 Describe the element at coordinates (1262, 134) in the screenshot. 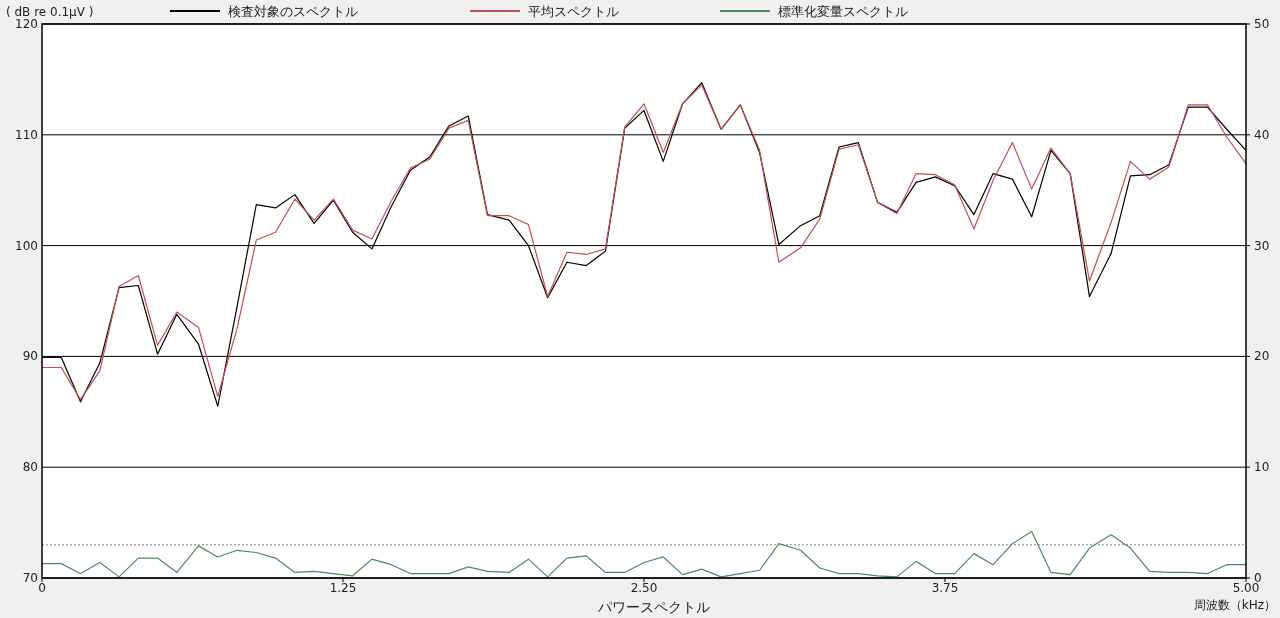

I see `y2-tick-label: 40` at that location.